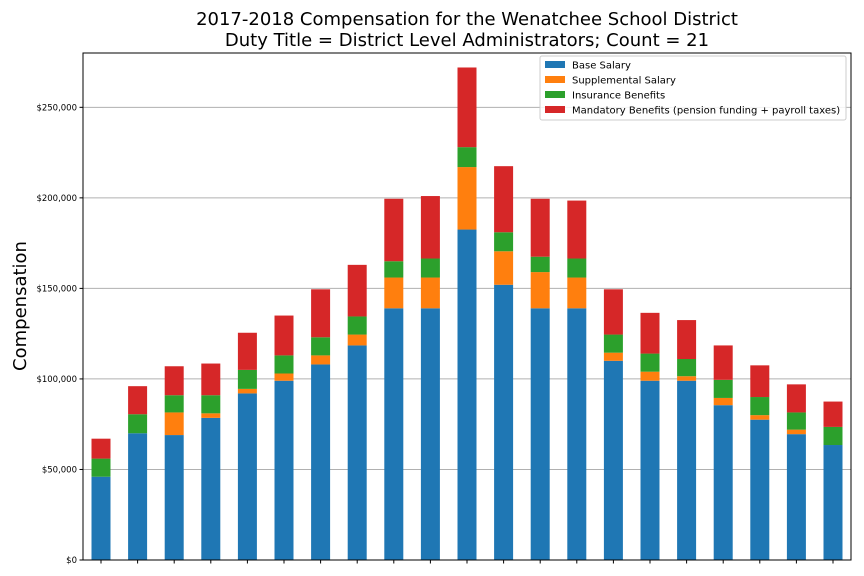  What do you see at coordinates (59, 470) in the screenshot?
I see `y-tick-label: $50,000` at bounding box center [59, 470].